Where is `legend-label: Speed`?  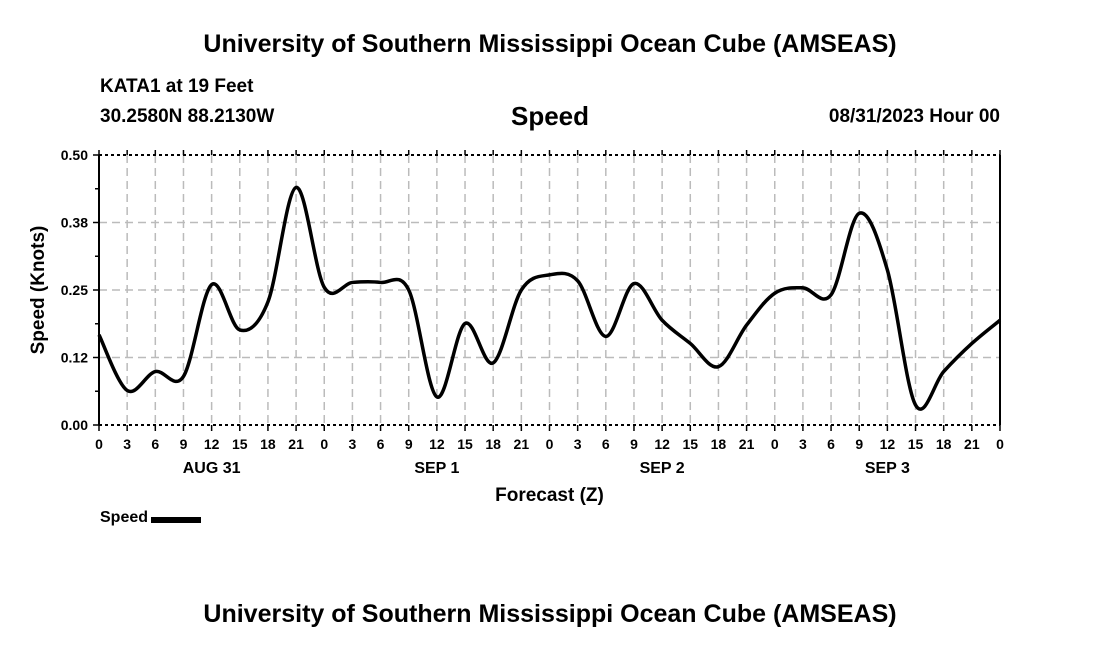 legend-label: Speed is located at coordinates (124, 517).